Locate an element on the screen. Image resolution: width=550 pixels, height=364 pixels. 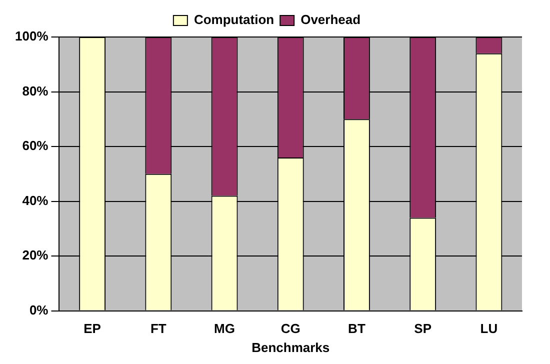
y-tick-label: 100% is located at coordinates (32, 36).